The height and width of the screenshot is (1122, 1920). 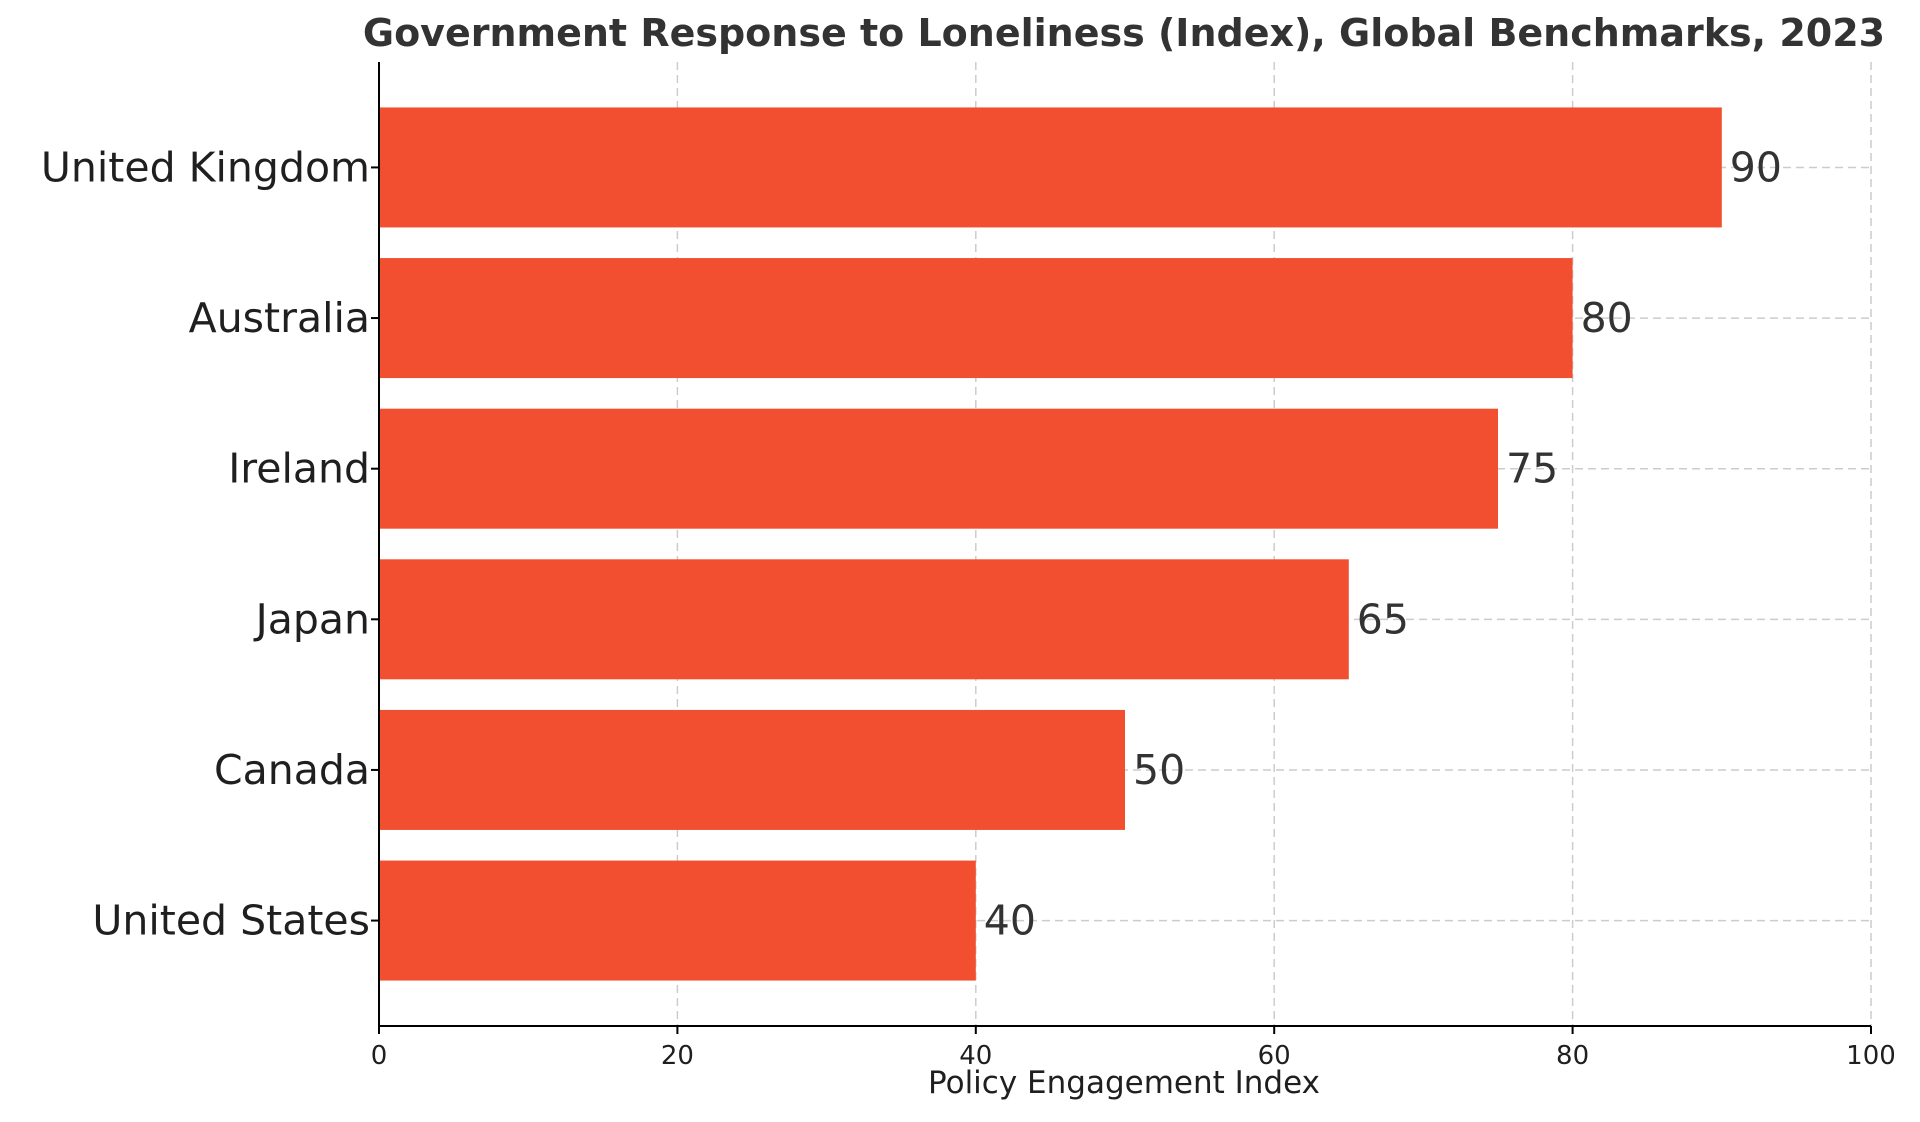 I want to click on x-tick-label: 80, so click(x=1572, y=1056).